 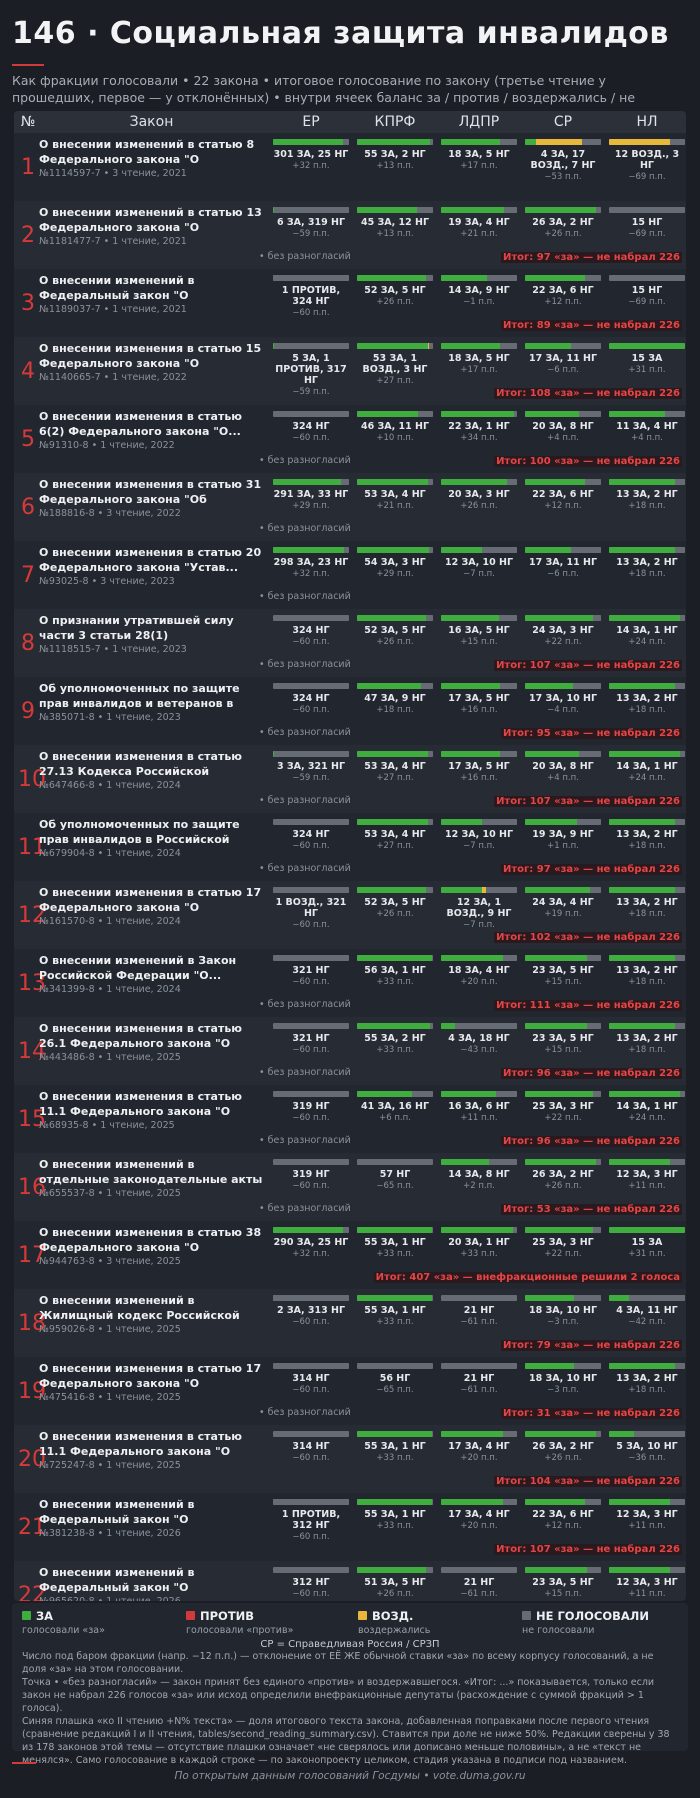 I want to click on vote-cell-er: 319 НГ −60 п.п., so click(x=311, y=1107).